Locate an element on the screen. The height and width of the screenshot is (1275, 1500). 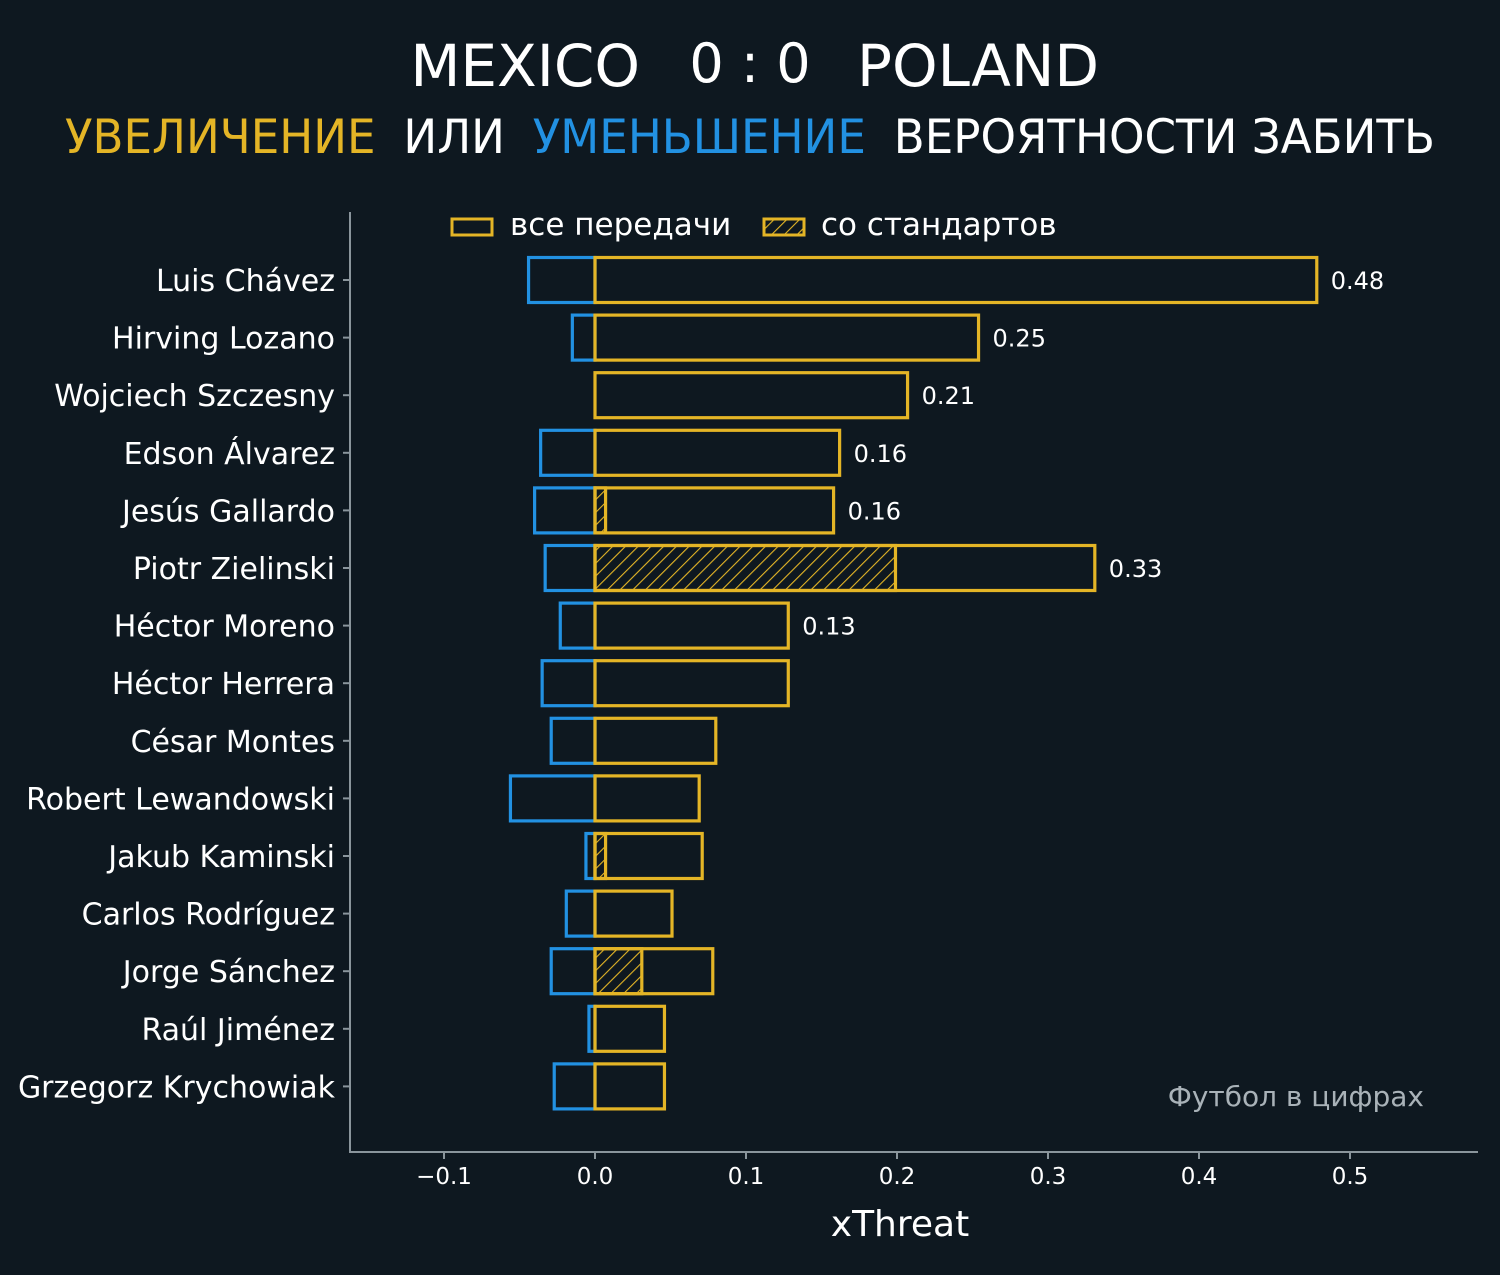
y-tick-label: Jesús Gallardo is located at coordinates (227, 511).